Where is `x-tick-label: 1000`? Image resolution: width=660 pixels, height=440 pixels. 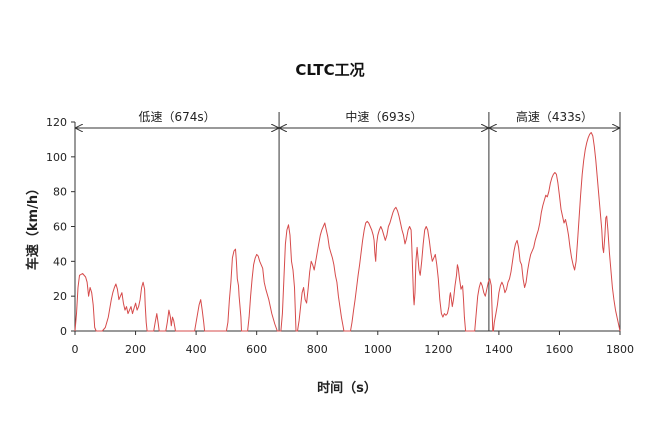
x-tick-label: 1000 is located at coordinates (378, 349).